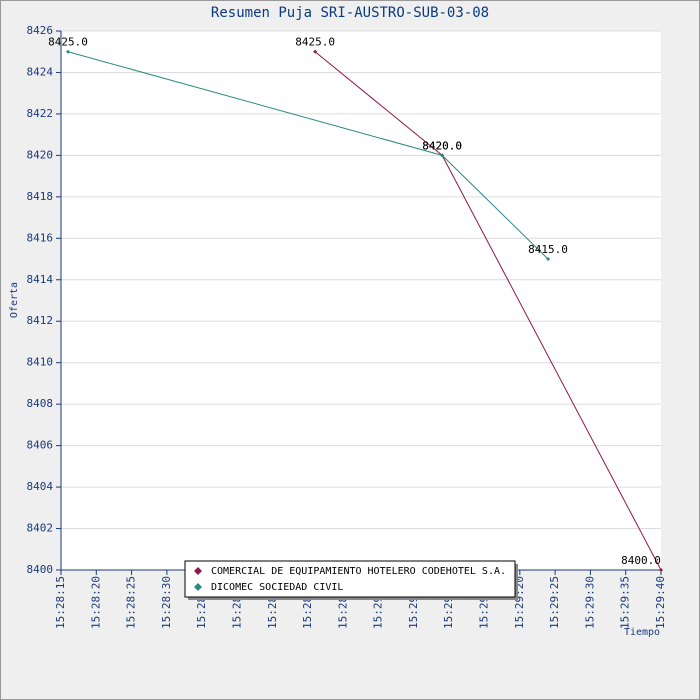  I want to click on x-tick-label: 15:29:35, so click(625, 602).